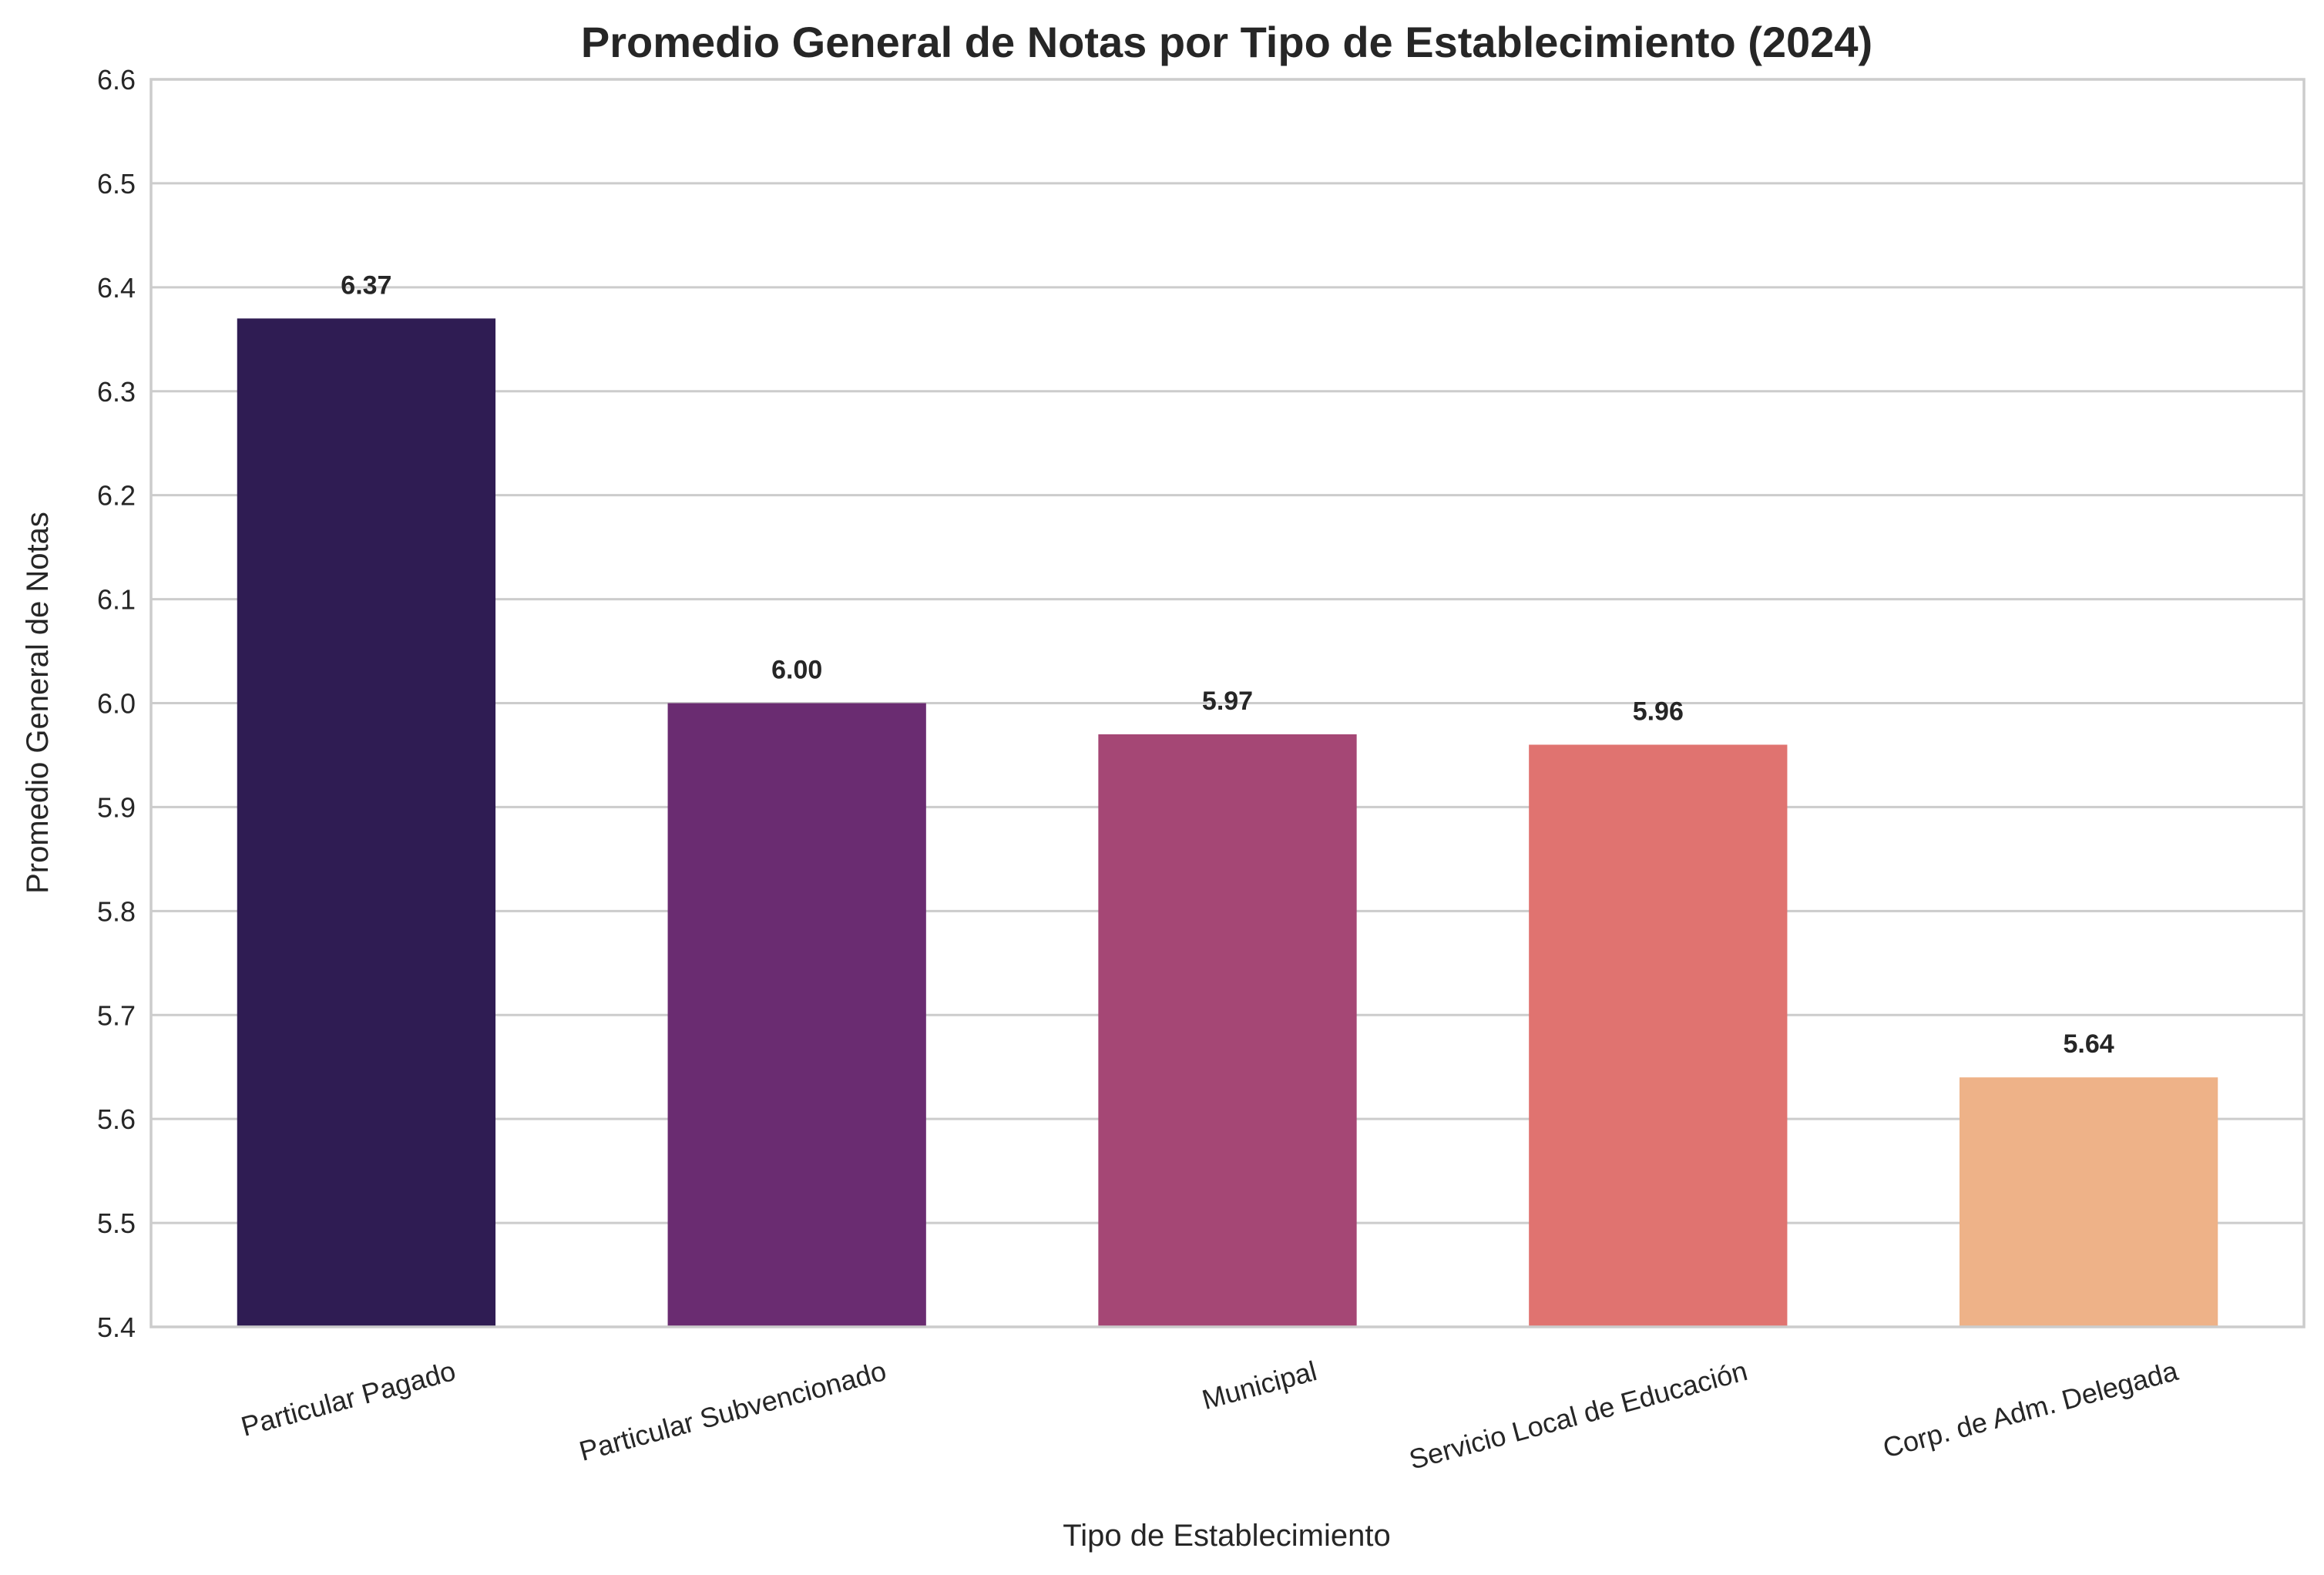 This screenshot has height=1575, width=2324. I want to click on y-axis-label: Promedio General de Notas, so click(38, 703).